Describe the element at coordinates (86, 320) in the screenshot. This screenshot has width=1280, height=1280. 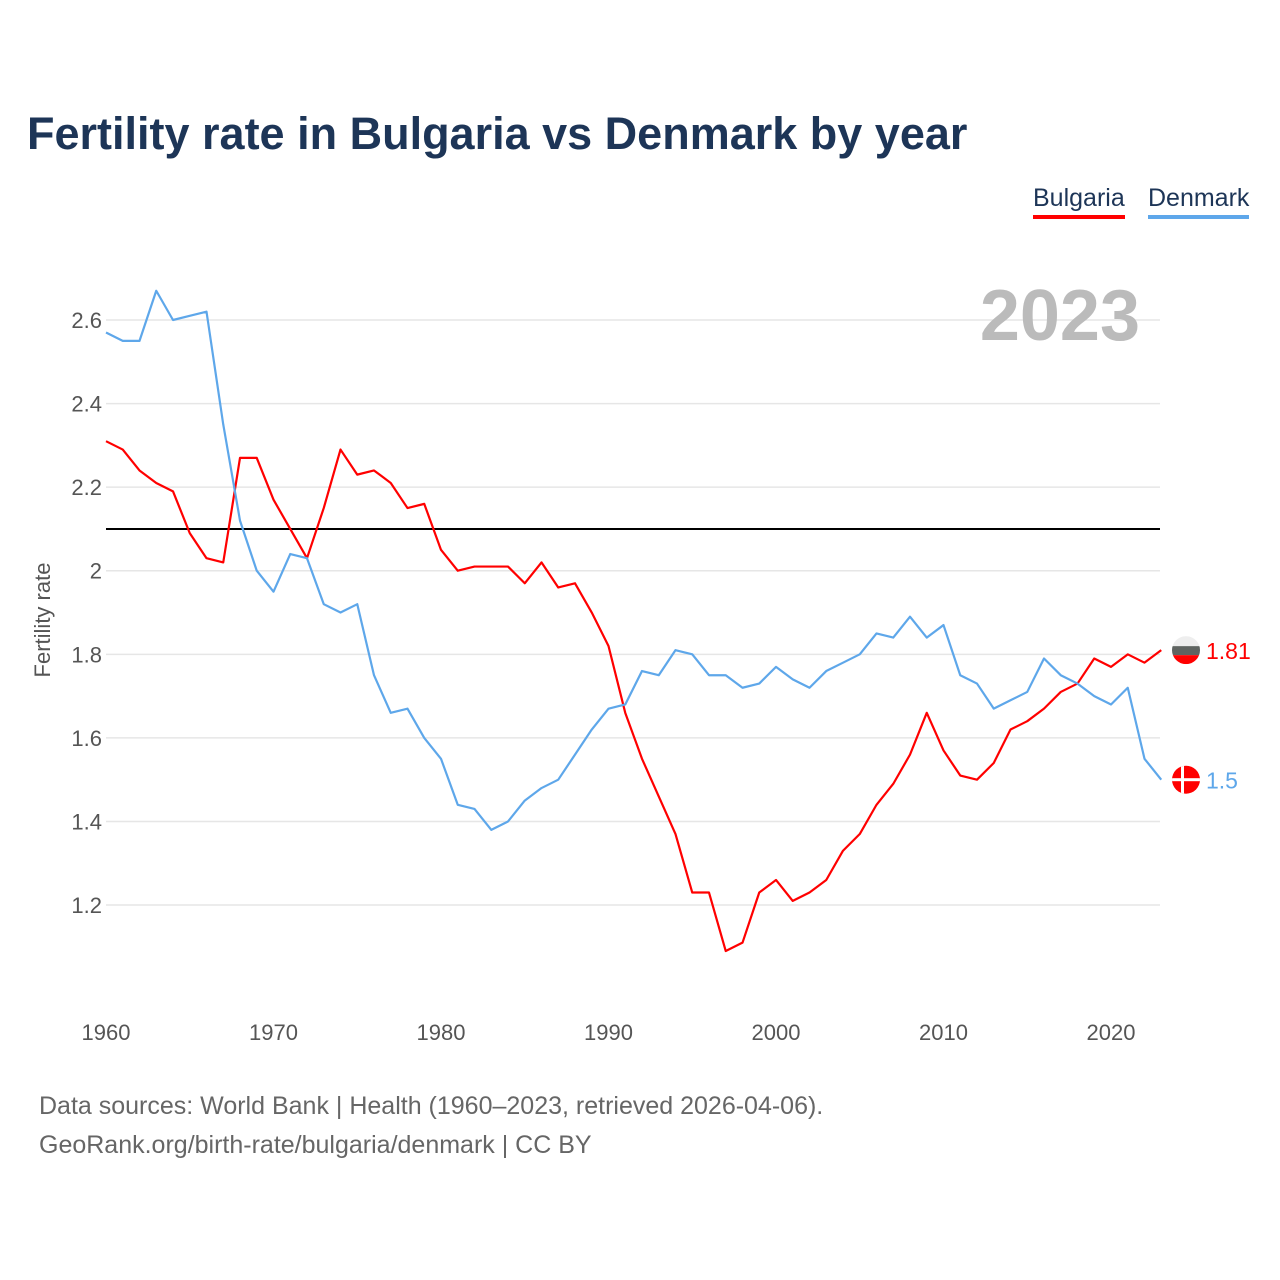
I see `y-tick-label: 2.6` at that location.